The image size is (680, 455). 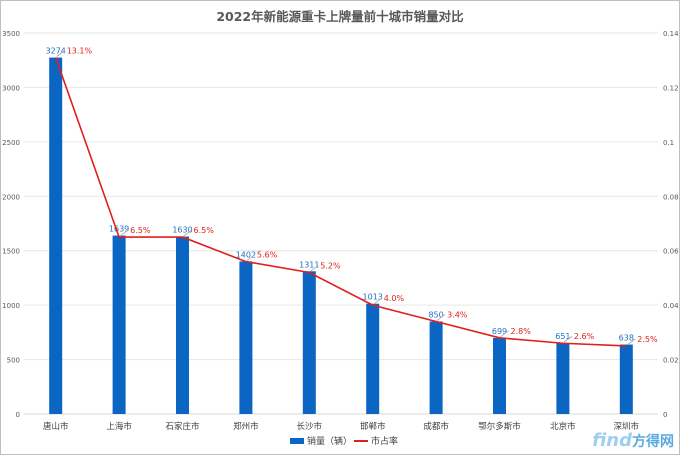 What do you see at coordinates (671, 306) in the screenshot?
I see `right-tick-label: 0.04` at bounding box center [671, 306].